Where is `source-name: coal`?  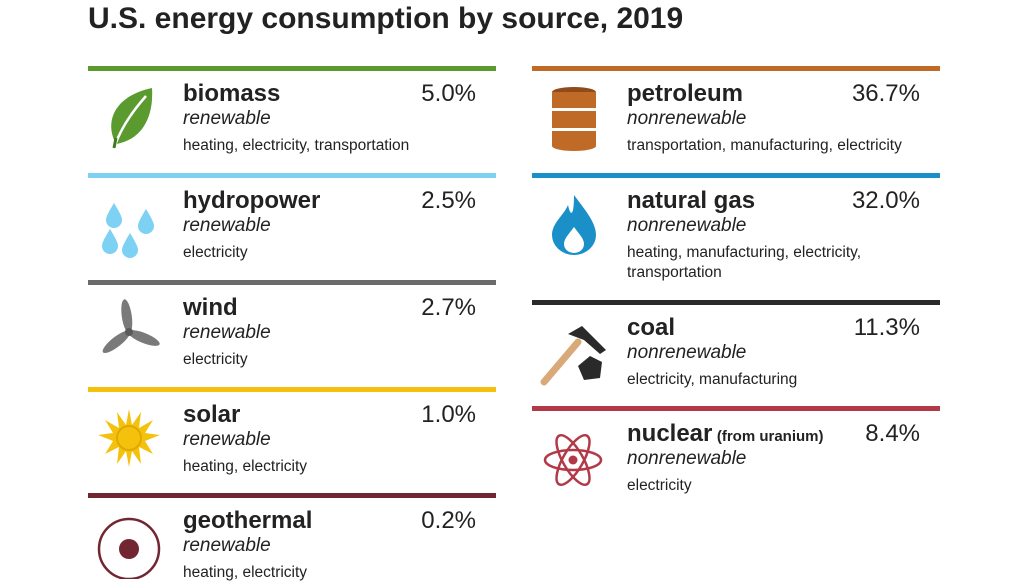
source-name: coal is located at coordinates (651, 327).